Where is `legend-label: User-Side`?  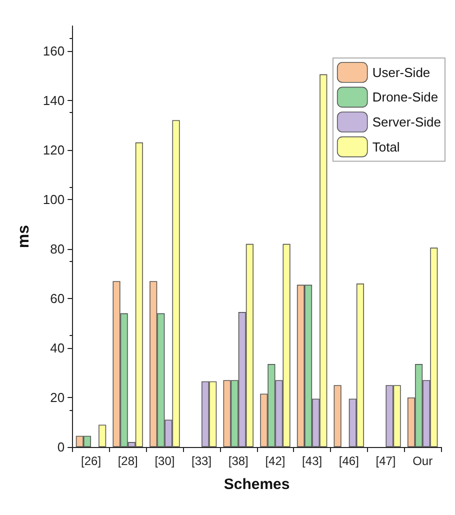 legend-label: User-Side is located at coordinates (401, 72).